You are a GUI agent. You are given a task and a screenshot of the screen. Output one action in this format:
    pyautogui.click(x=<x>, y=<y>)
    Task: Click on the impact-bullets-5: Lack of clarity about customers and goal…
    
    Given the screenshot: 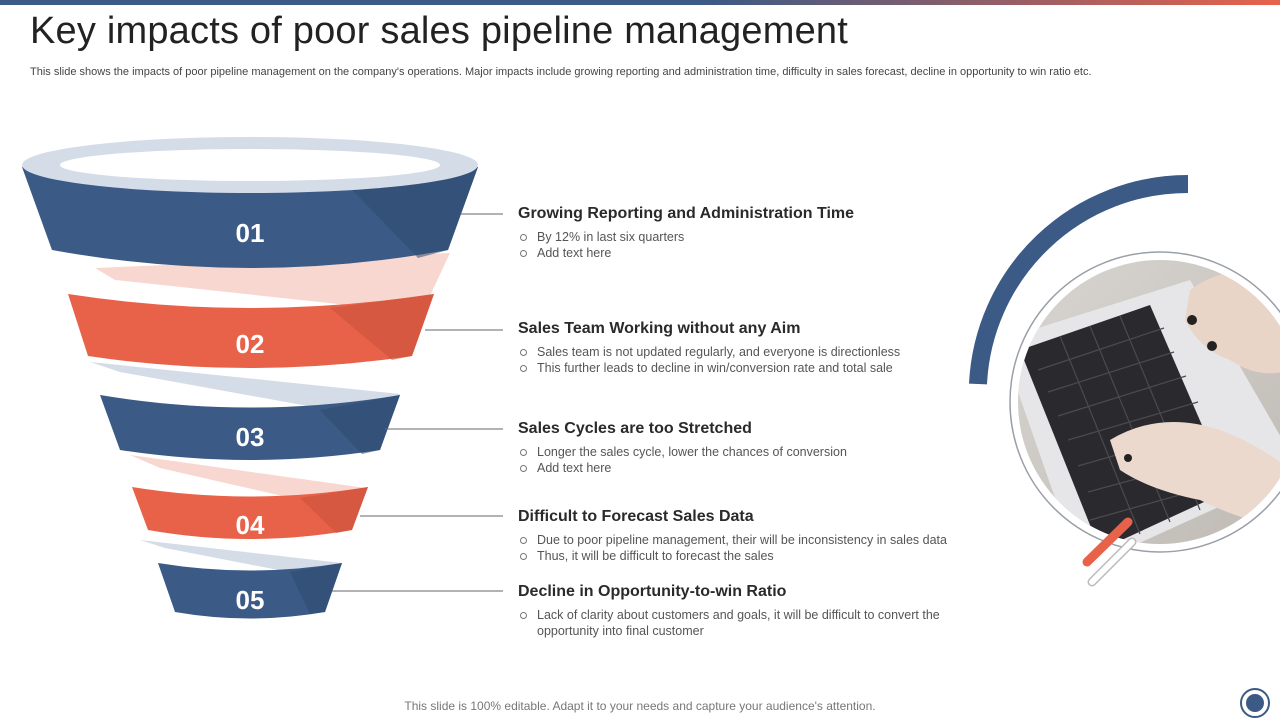 What is the action you would take?
    pyautogui.click(x=753, y=623)
    